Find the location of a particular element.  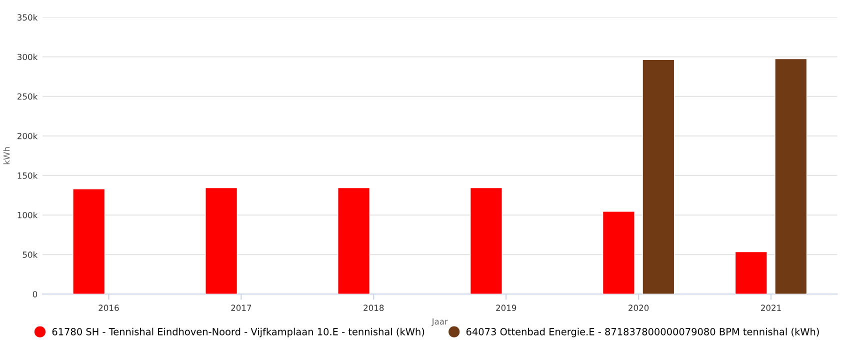

legend-label: 64073 Ottenbad Energie.E - 871837800000079080 BPM tennishal (kWh) is located at coordinates (642, 333).